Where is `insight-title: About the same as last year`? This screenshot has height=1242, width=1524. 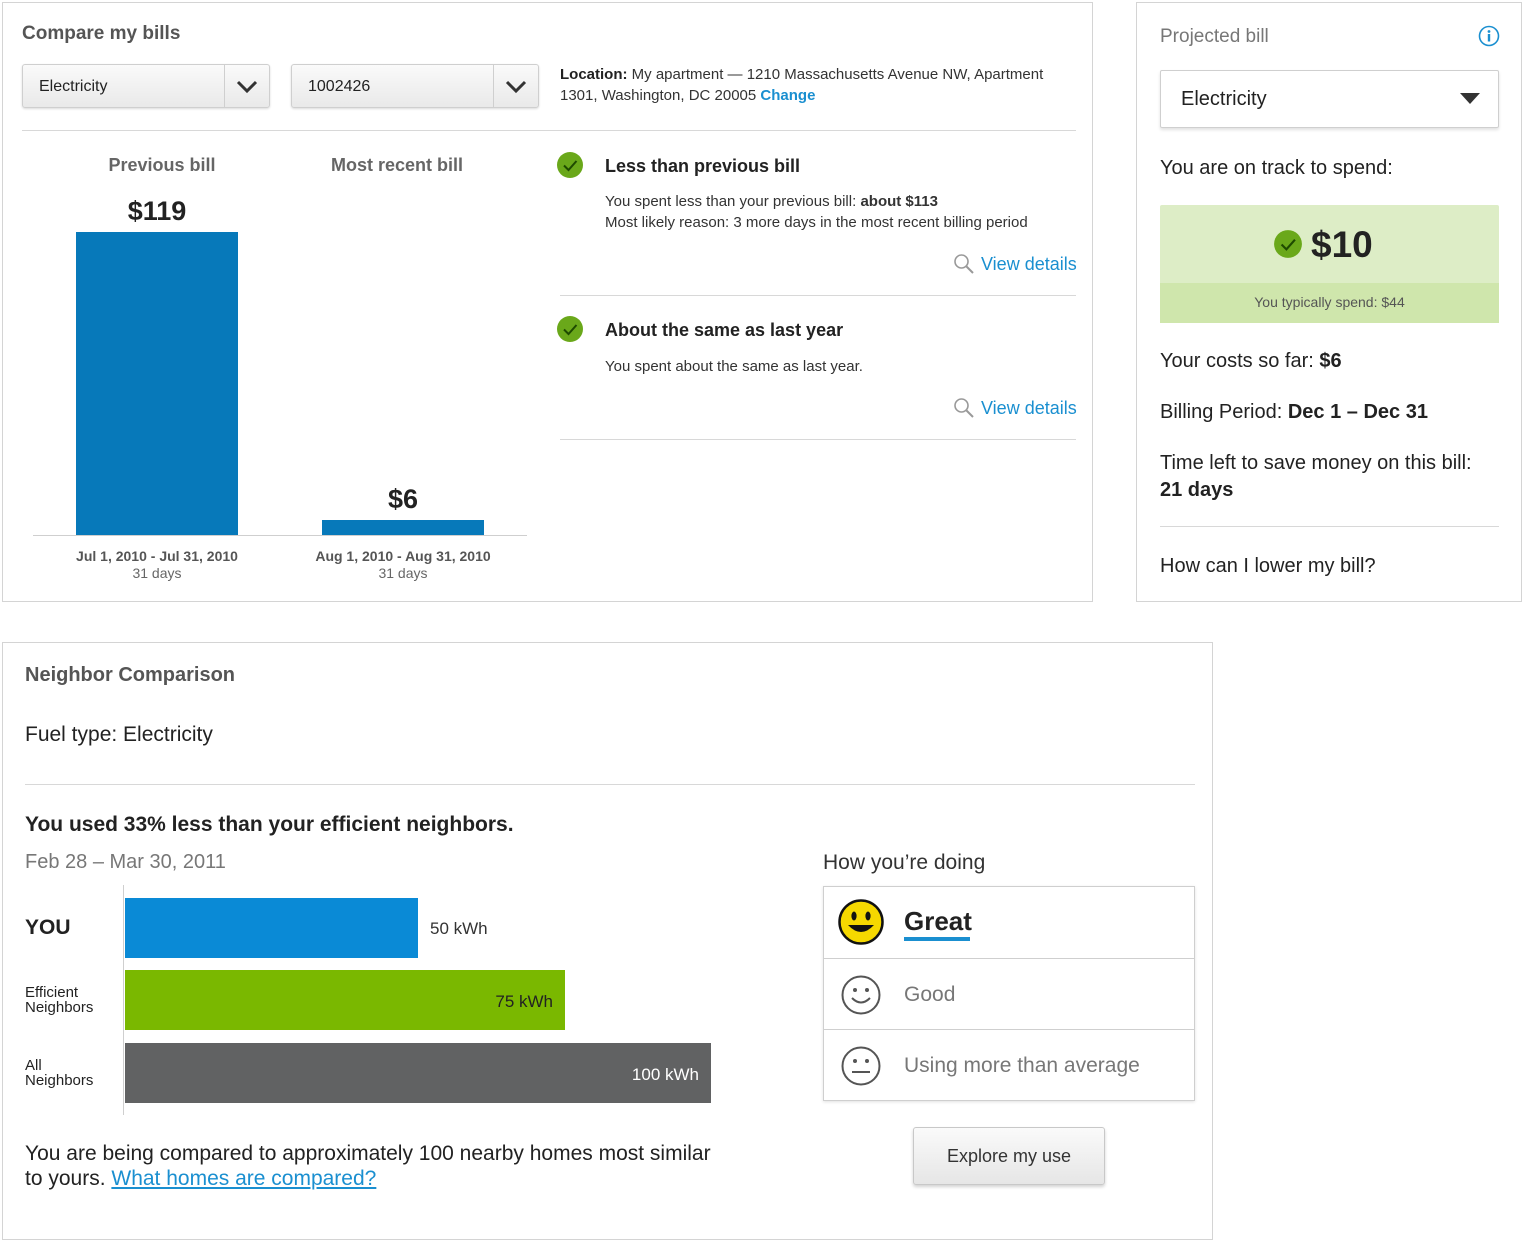 insight-title: About the same as last year is located at coordinates (724, 330).